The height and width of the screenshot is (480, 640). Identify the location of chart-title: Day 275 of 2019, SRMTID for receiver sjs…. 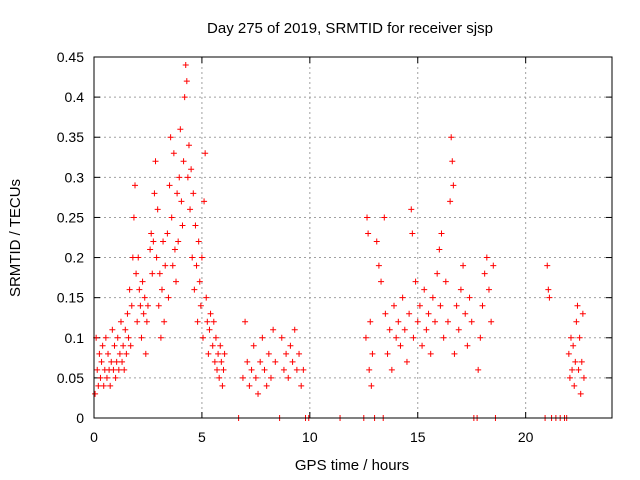
(350, 28).